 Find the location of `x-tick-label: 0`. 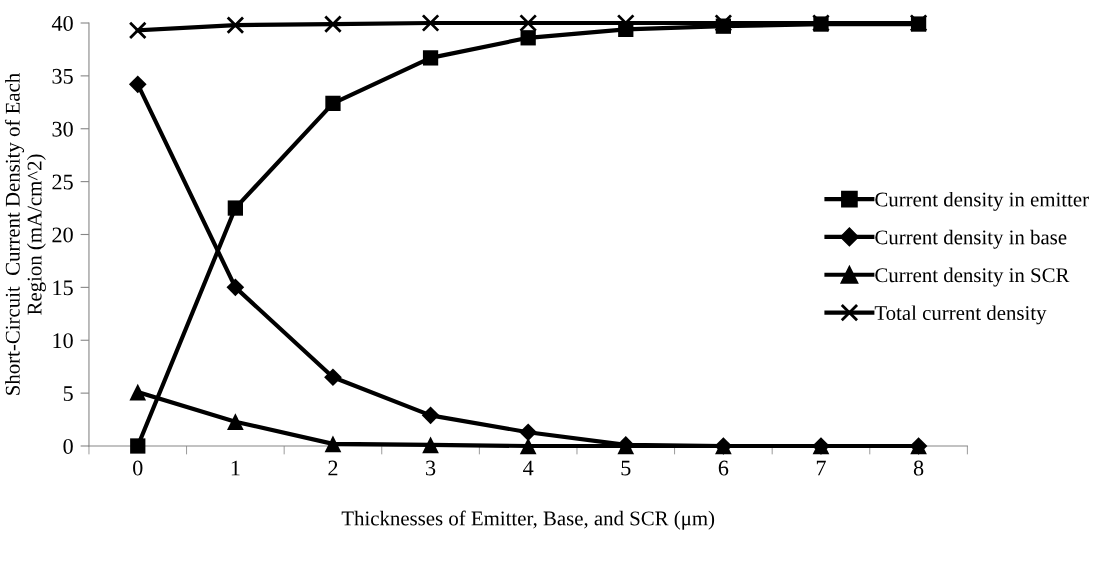

x-tick-label: 0 is located at coordinates (138, 468).